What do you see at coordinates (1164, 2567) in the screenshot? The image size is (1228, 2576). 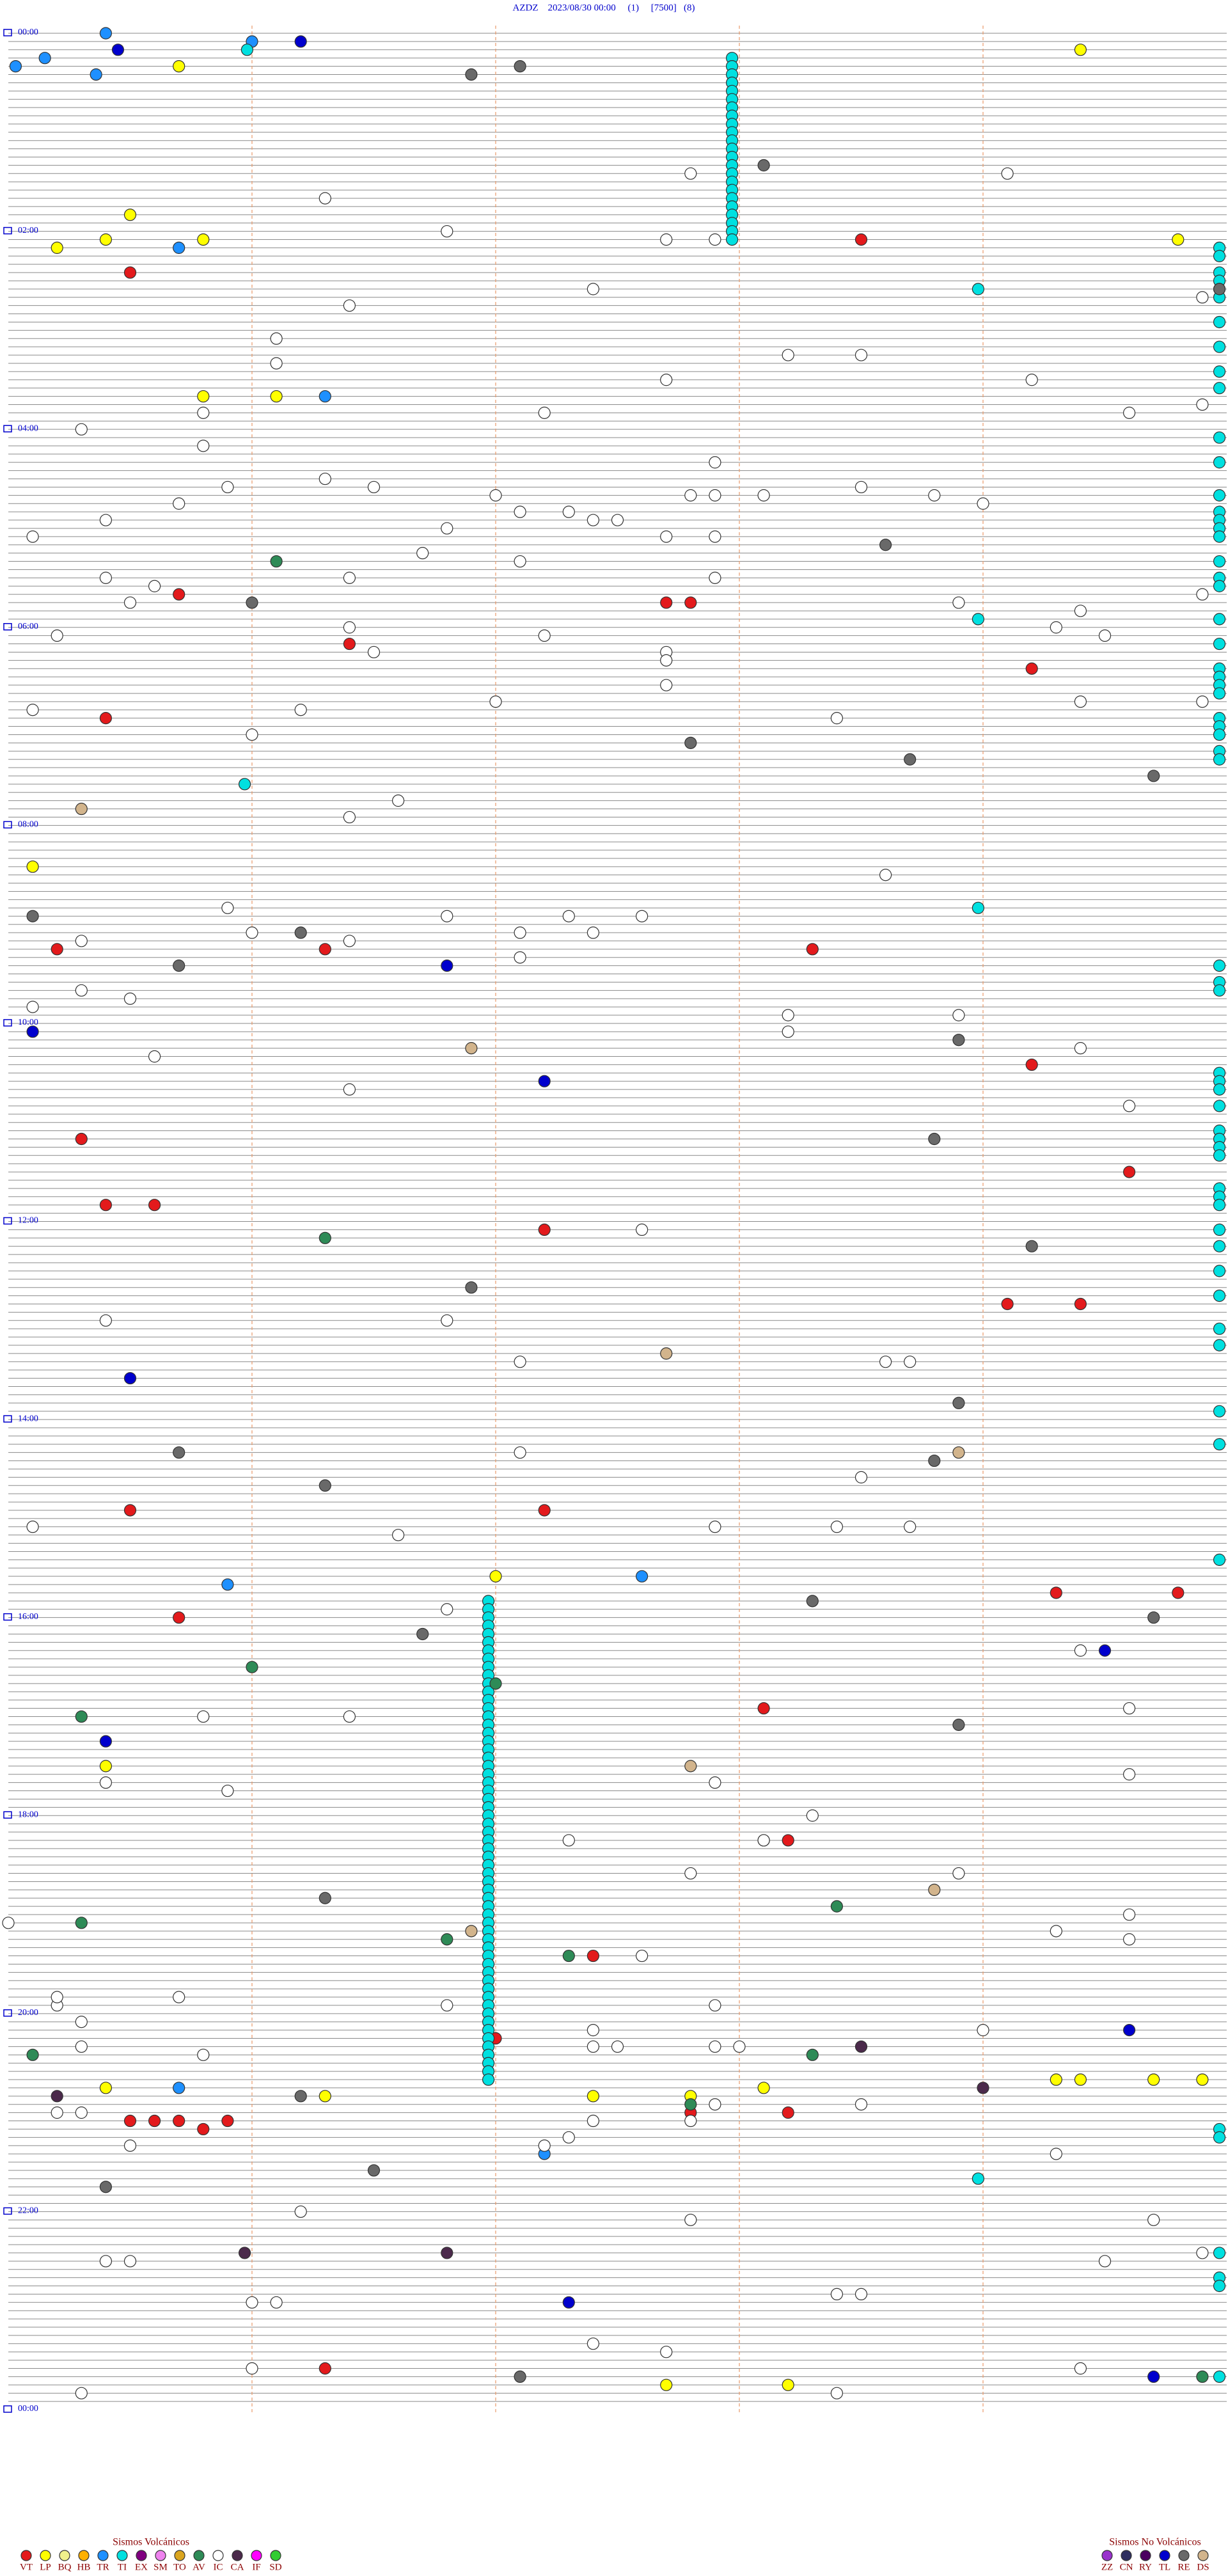 I see `legend-label: TL` at bounding box center [1164, 2567].